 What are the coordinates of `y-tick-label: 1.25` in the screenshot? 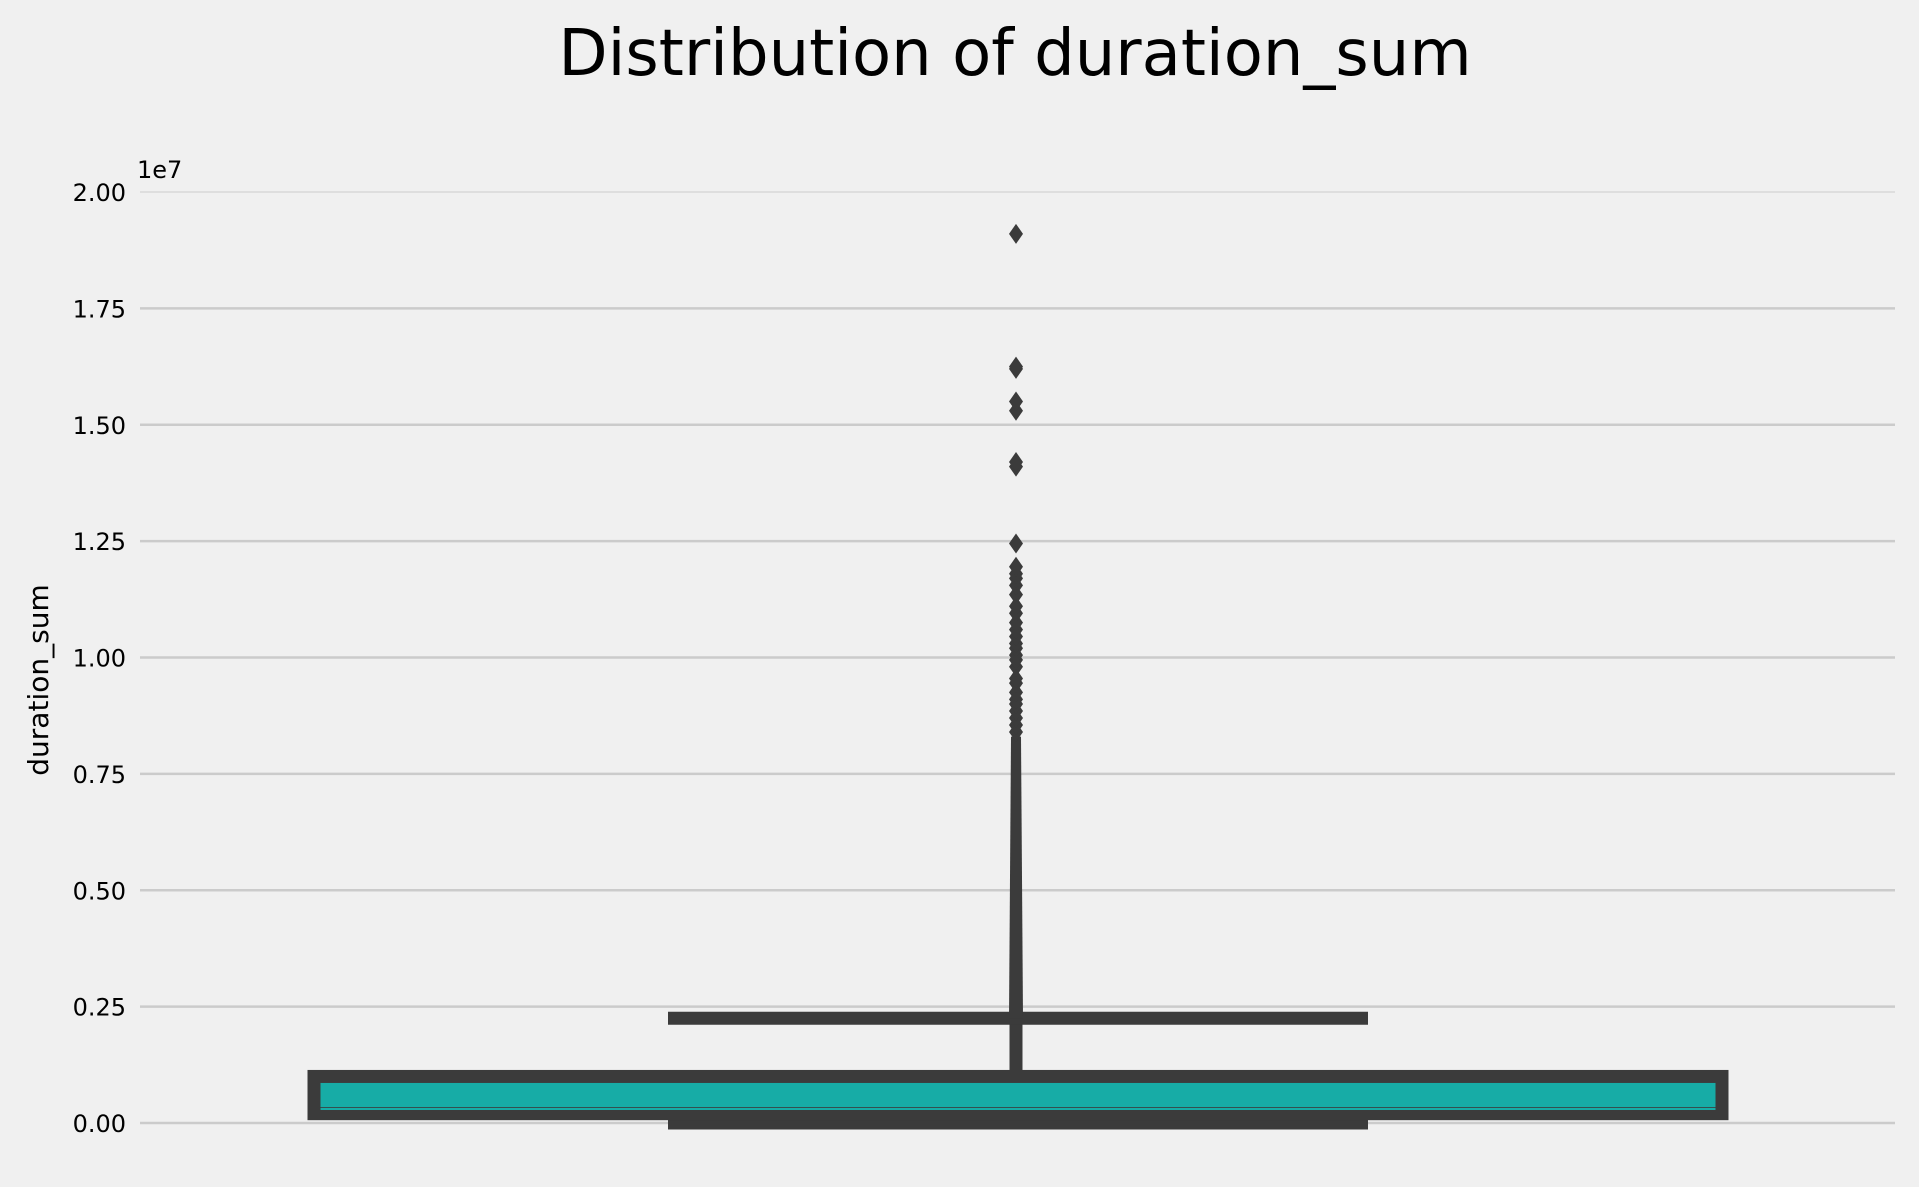 It's located at (99, 542).